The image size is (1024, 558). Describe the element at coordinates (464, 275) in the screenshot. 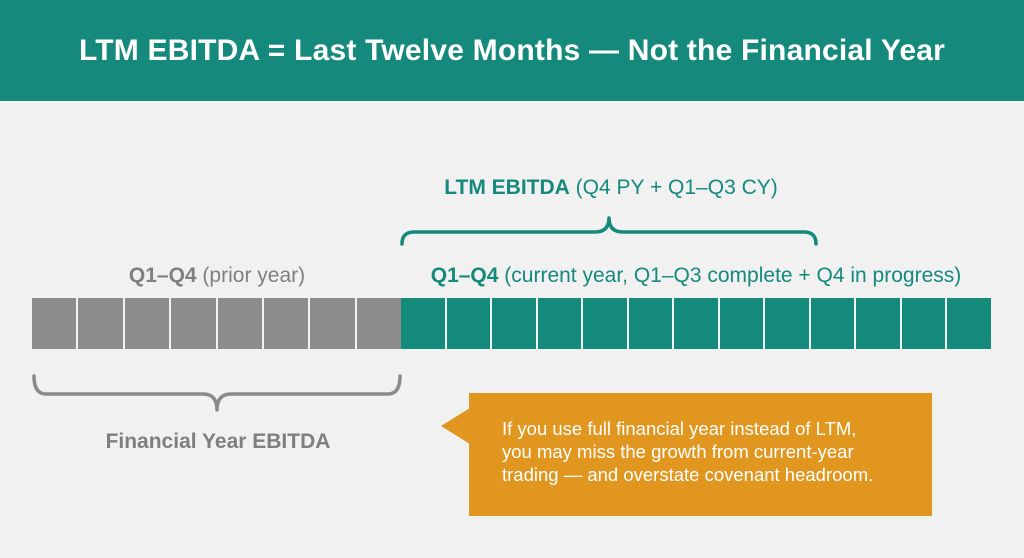

I see `current-label-bold: Q1–Q4` at that location.